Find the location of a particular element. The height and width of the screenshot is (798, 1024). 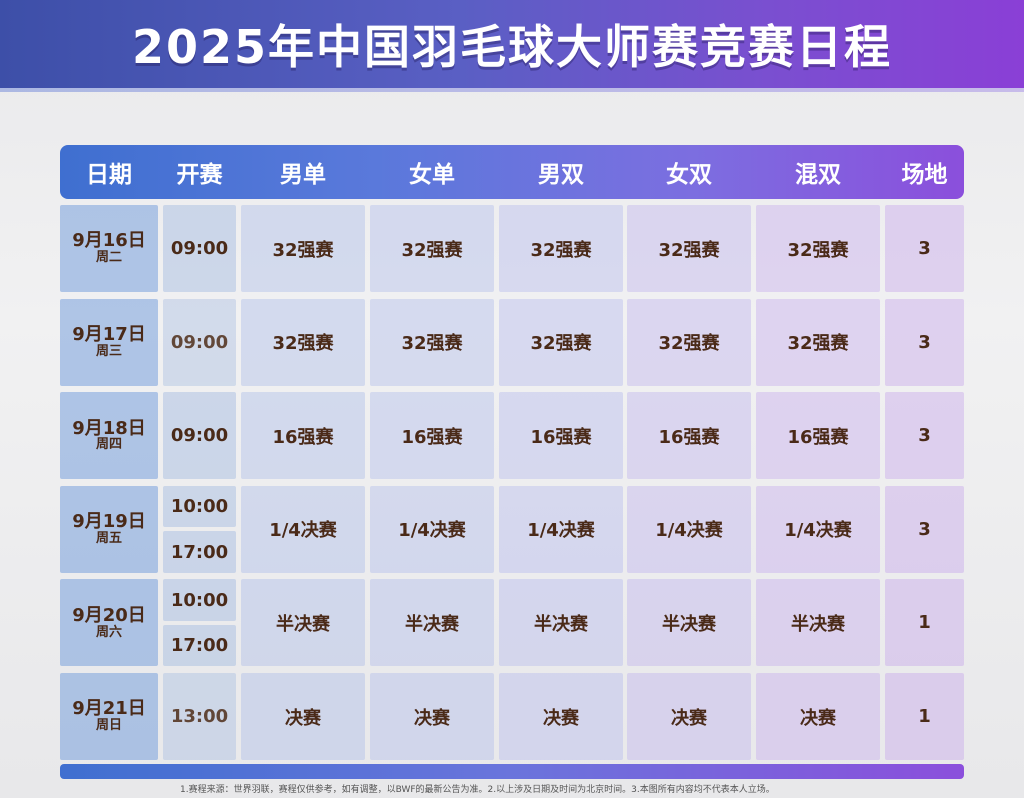

date-cell: 9月16日 周二 is located at coordinates (109, 248).